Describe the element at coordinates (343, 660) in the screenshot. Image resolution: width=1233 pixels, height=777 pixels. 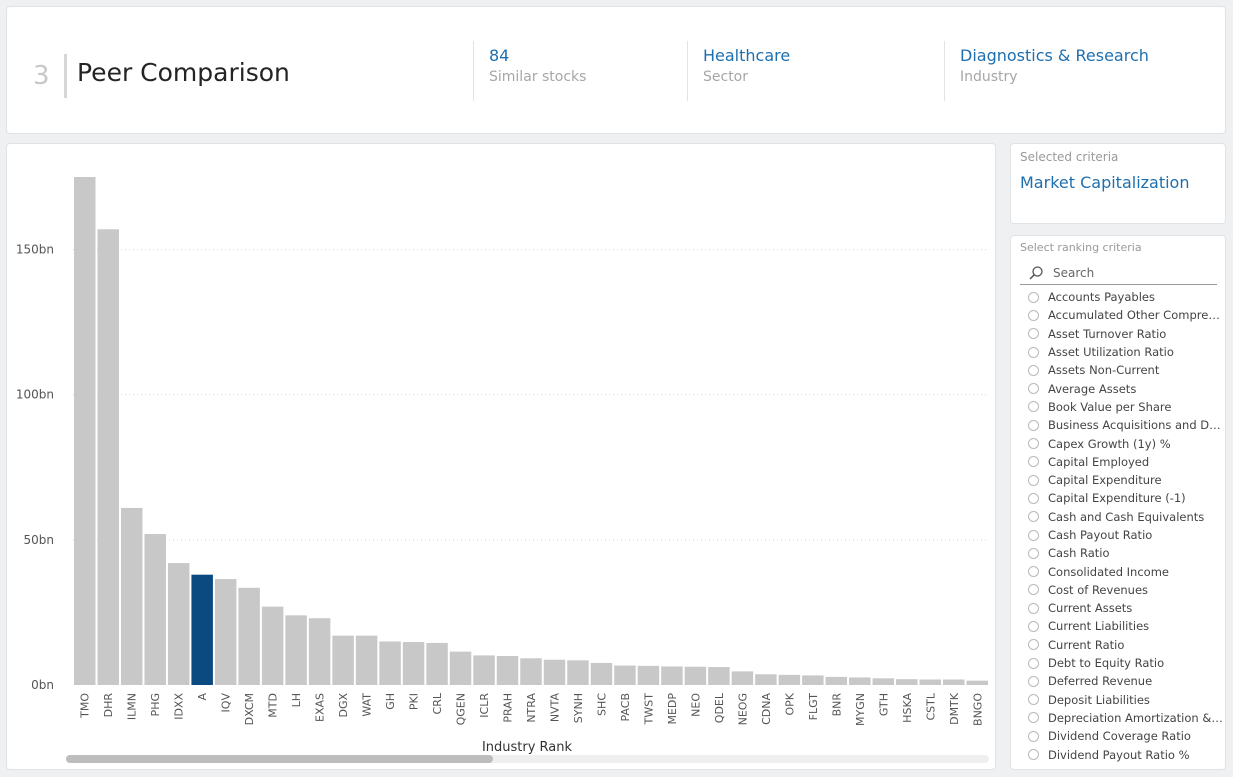
I see `bar-dgx` at that location.